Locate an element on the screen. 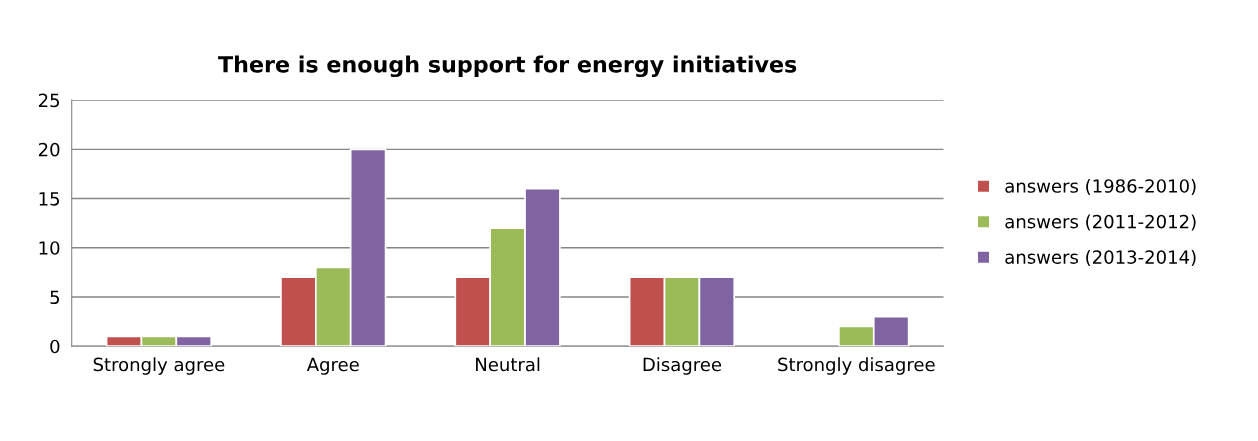 This screenshot has width=1258, height=441. x-tick-label: Agree is located at coordinates (332, 366).